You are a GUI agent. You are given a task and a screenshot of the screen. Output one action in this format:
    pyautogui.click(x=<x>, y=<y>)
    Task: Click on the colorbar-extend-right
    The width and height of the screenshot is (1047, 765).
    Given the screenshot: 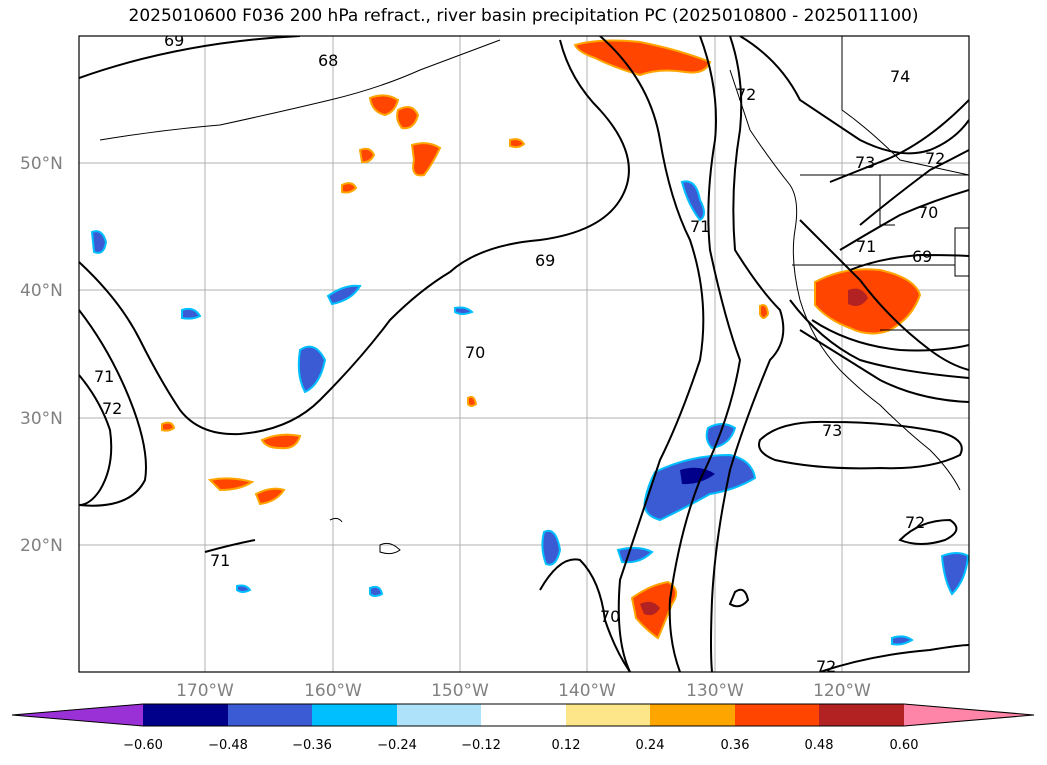 What is the action you would take?
    pyautogui.click(x=969, y=715)
    